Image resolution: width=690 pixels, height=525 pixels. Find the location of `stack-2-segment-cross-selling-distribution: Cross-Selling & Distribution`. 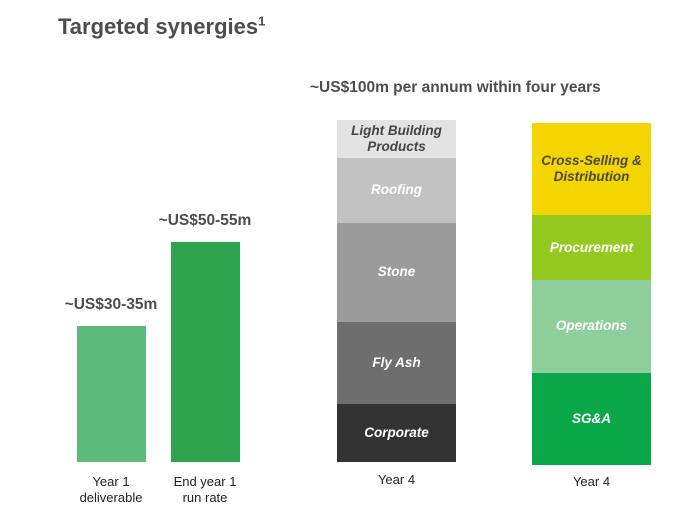

stack-2-segment-cross-selling-distribution: Cross-Selling & Distribution is located at coordinates (591, 169).